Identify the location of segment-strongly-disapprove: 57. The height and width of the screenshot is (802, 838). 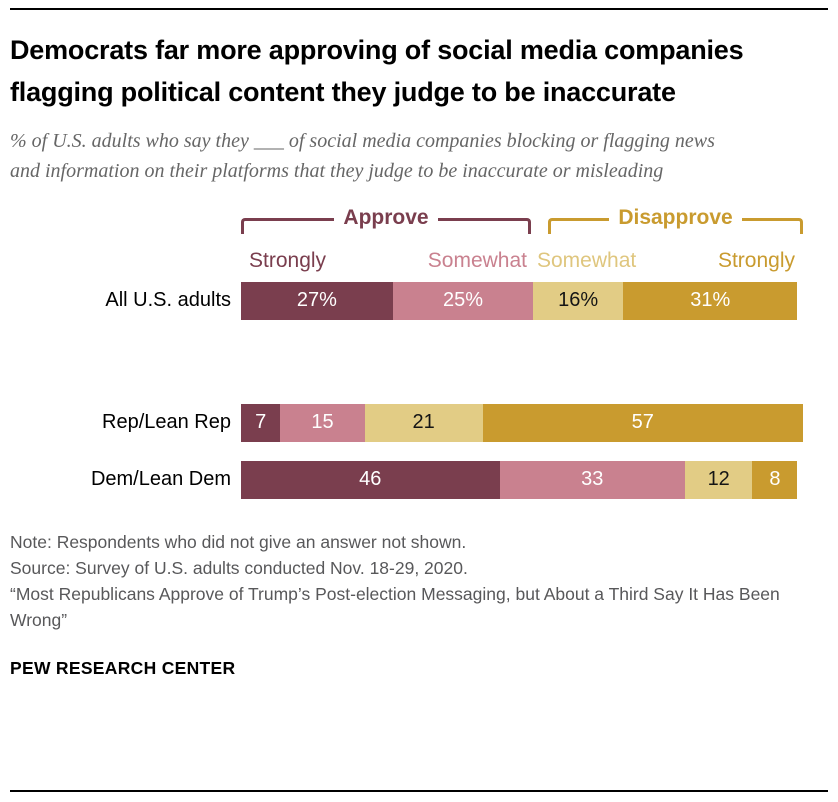
(642, 422).